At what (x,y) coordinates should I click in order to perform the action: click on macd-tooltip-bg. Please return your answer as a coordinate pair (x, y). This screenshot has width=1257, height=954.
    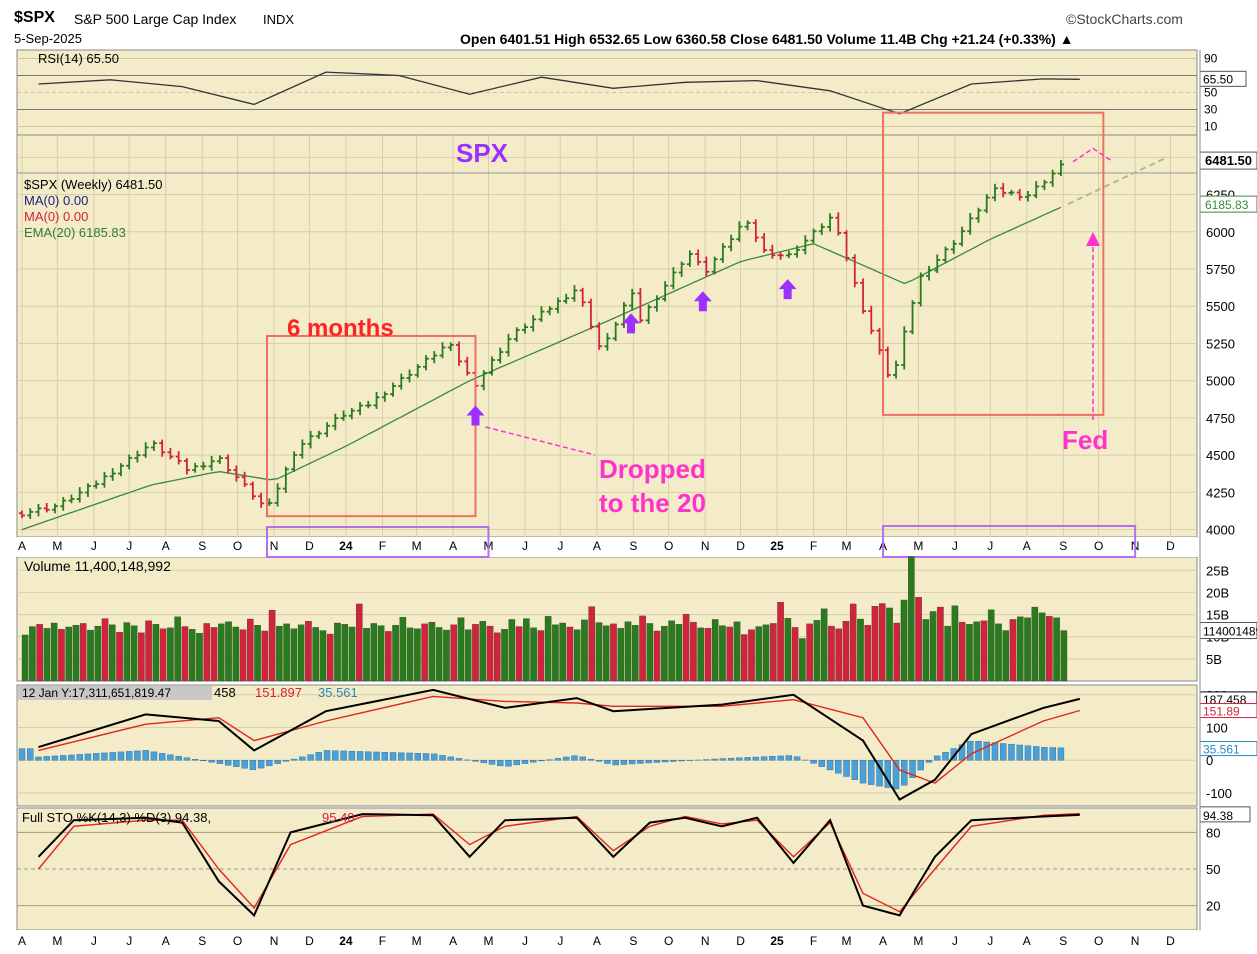
    Looking at the image, I should click on (115, 693).